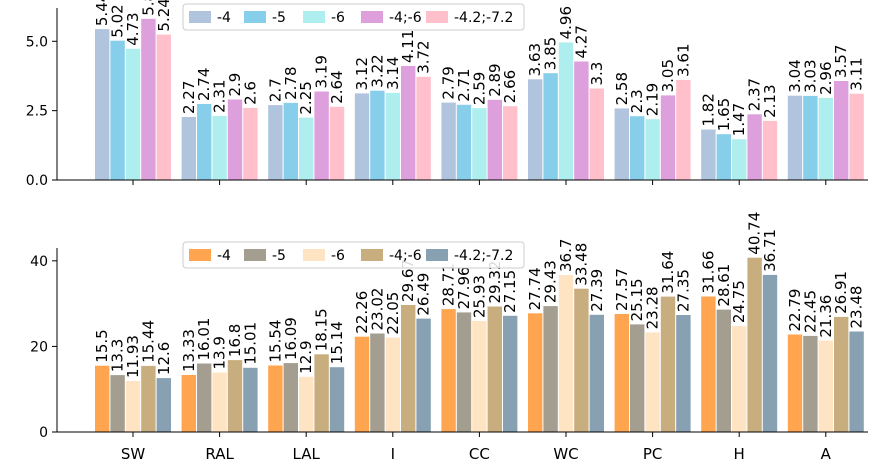 This screenshot has height=469, width=896. What do you see at coordinates (148, 8) in the screenshot?
I see `panel1-data-label: 5.81` at bounding box center [148, 8].